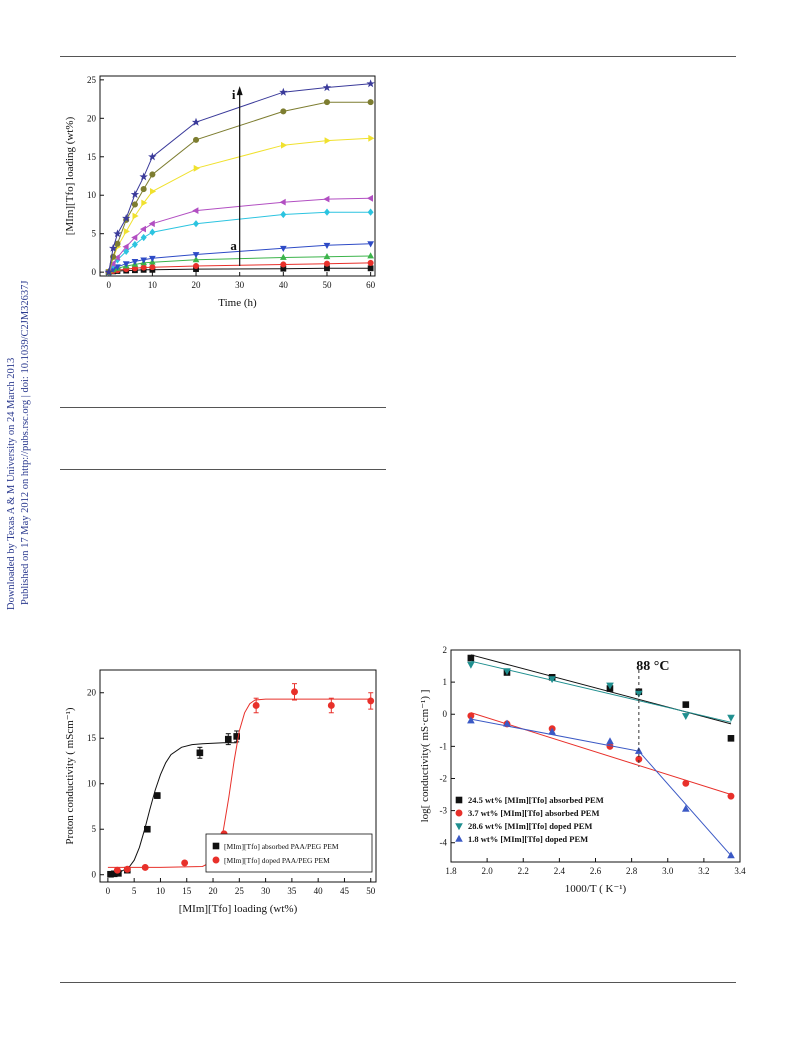 This screenshot has height=1039, width=793. I want to click on y-tick-label: 20, so click(92, 693).